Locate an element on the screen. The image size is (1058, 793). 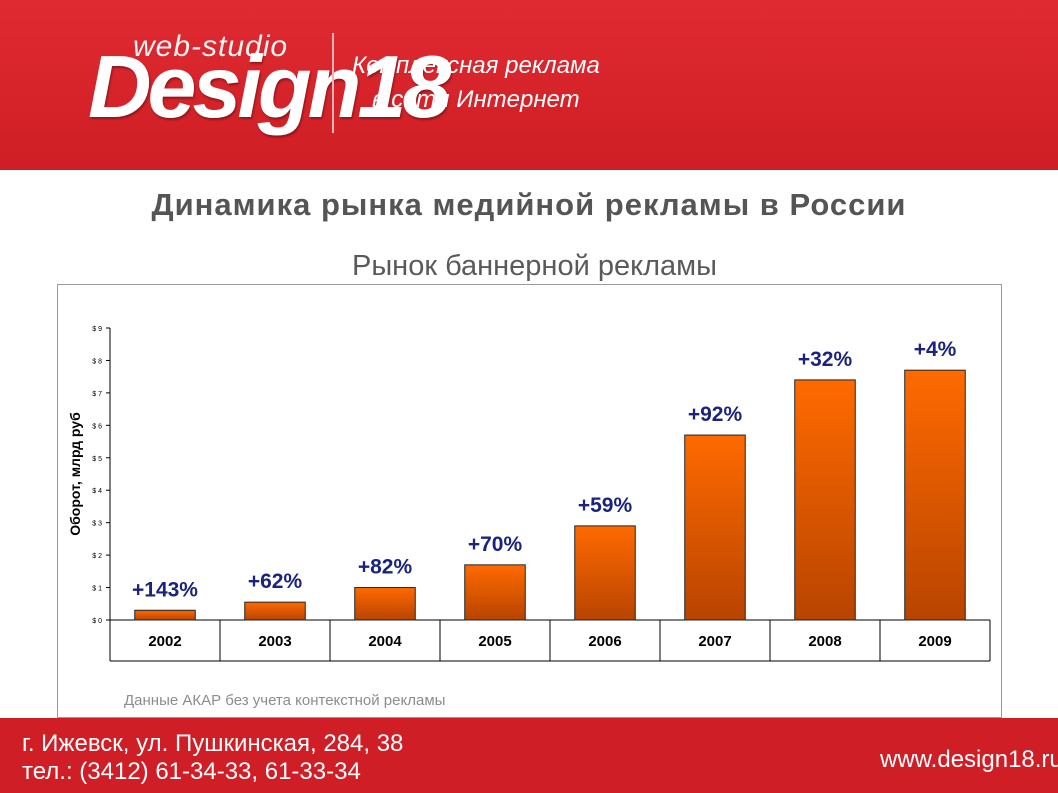
growth-label: +70% is located at coordinates (495, 544).